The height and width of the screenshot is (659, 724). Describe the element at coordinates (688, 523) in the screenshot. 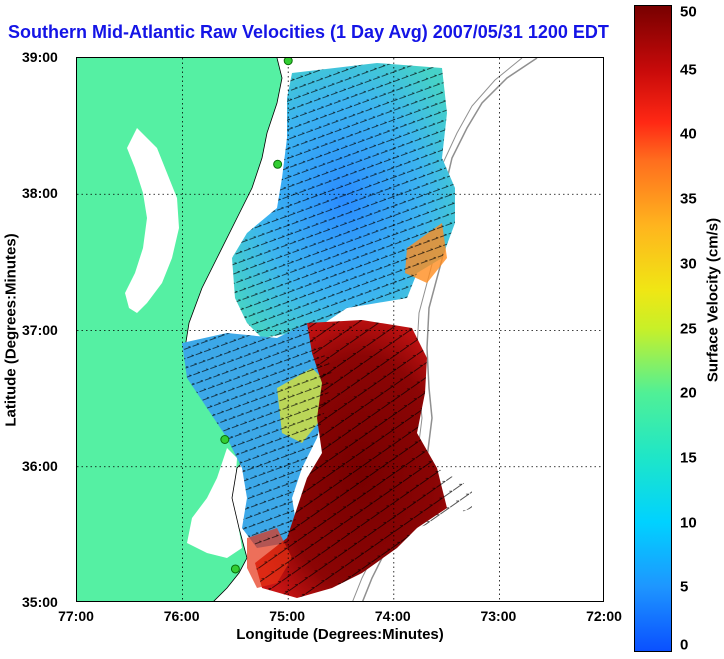

I see `colorbar-tick-label: 10` at that location.